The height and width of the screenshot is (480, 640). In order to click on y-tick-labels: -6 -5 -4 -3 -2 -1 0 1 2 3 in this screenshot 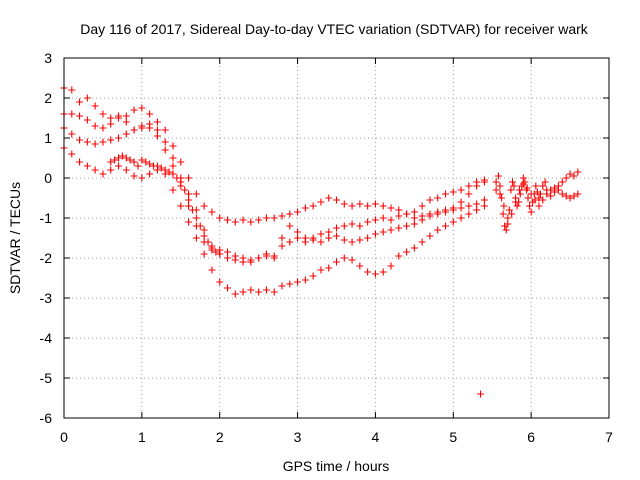, I will do `click(46, 238)`.